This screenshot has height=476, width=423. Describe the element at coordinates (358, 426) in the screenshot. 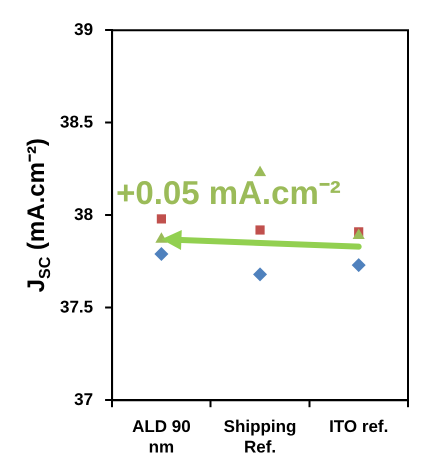

I see `x-tick-label: ITO ref.` at that location.